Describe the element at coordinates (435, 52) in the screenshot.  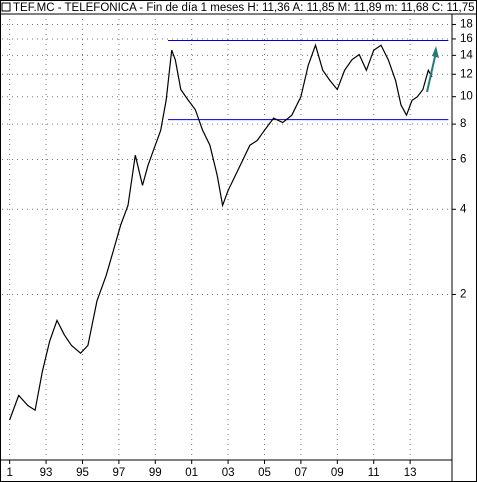
I see `arrow-head` at that location.